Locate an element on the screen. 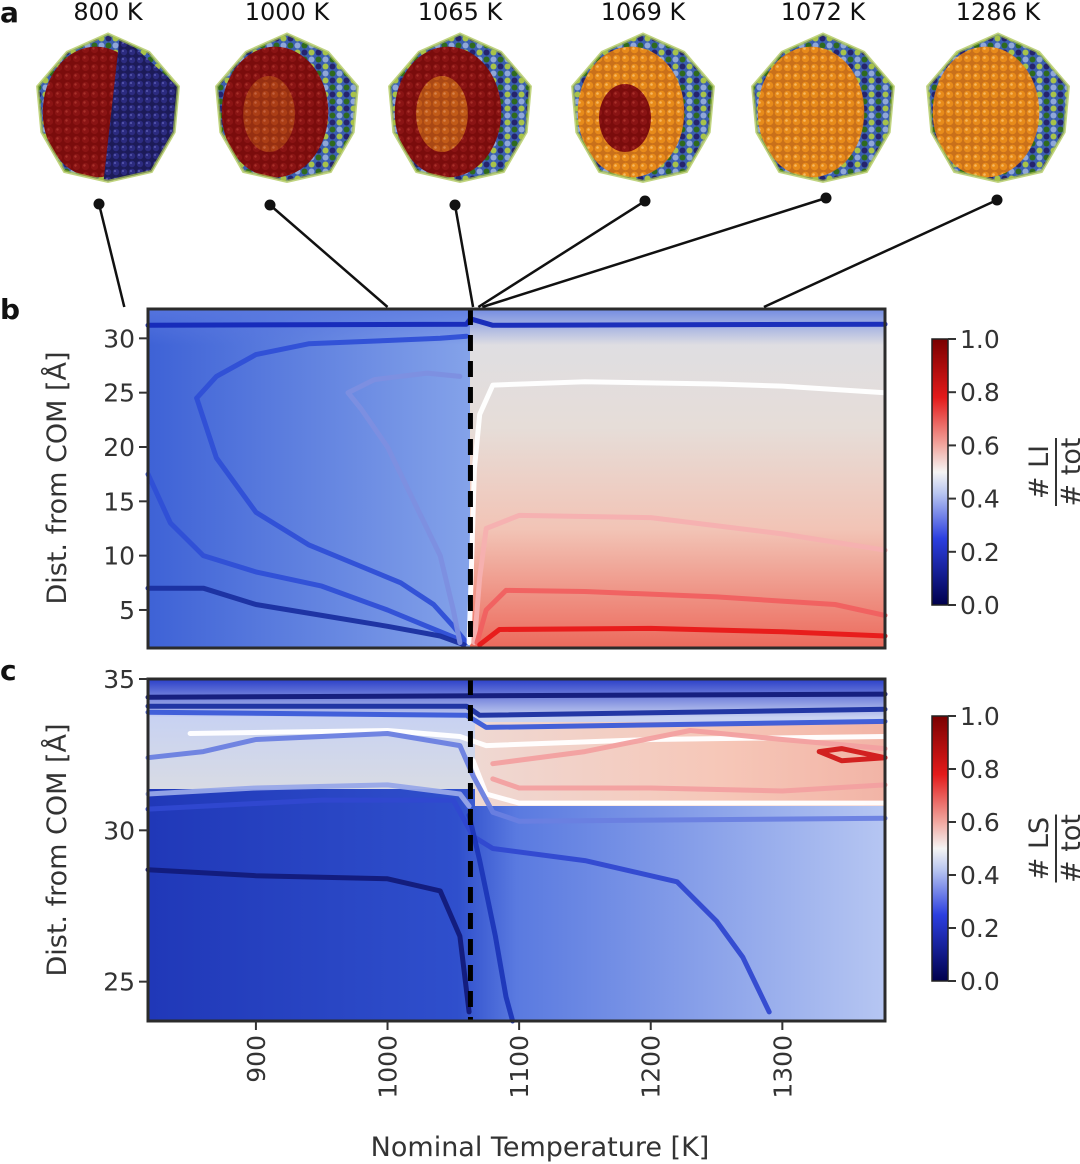  y-axis-title-c: Dist. from COM [Å] is located at coordinates (57, 849).